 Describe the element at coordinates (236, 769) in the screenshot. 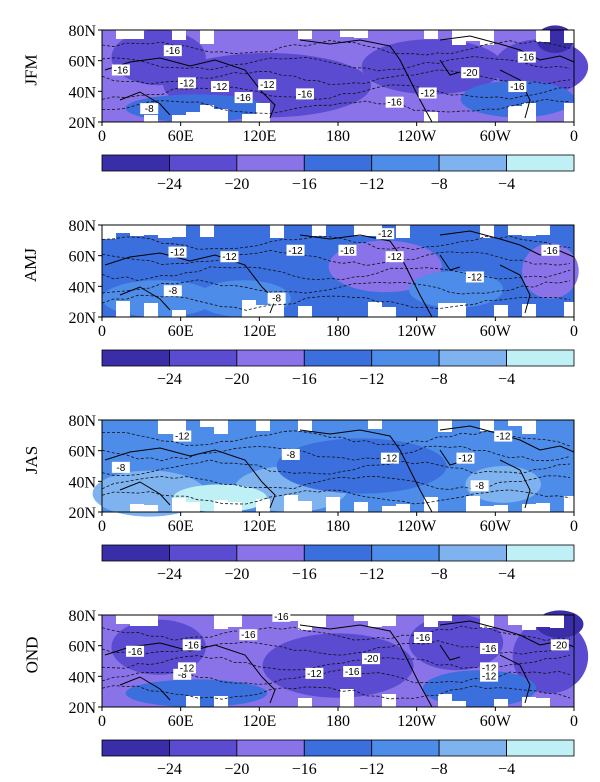

I see `colorbar-label: −20` at that location.